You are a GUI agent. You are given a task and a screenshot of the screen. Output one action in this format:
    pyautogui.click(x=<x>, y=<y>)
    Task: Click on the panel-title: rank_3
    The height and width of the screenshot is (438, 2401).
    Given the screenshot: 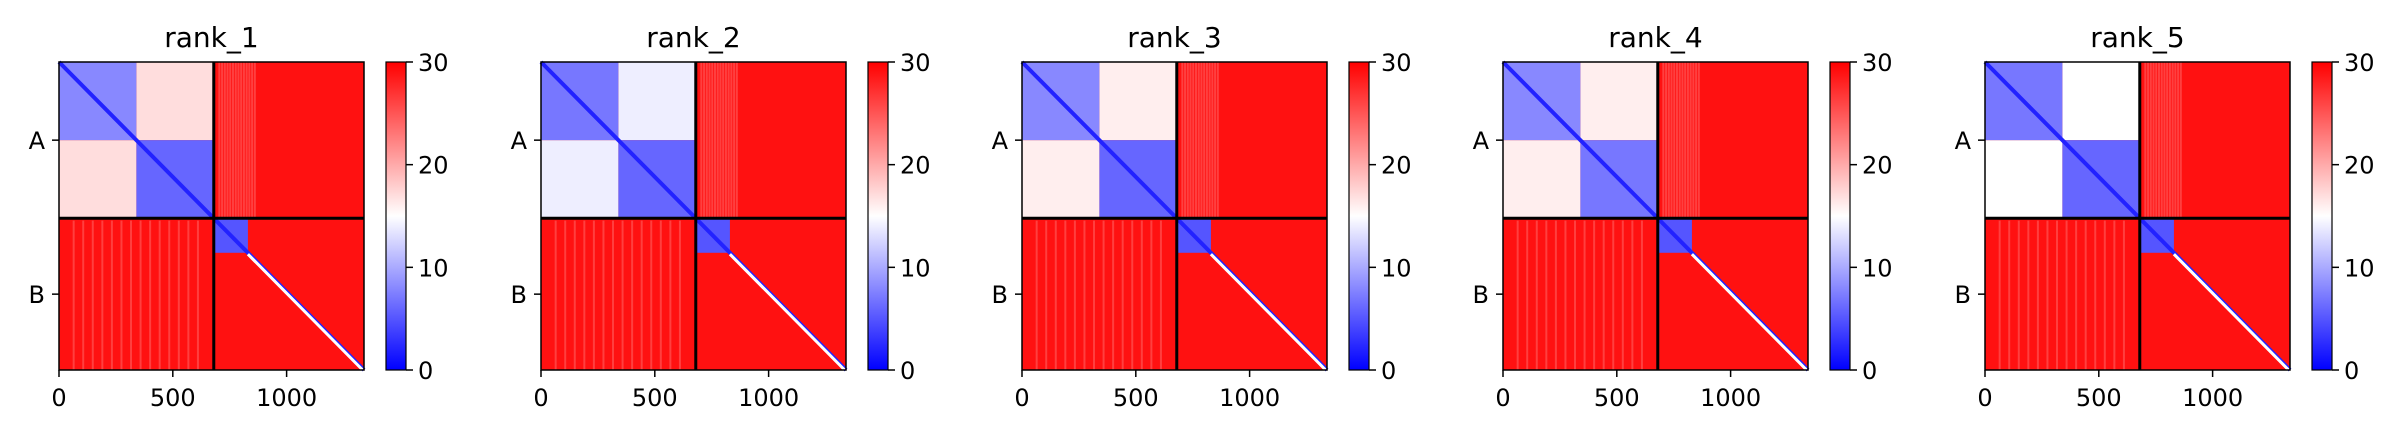 What is the action you would take?
    pyautogui.click(x=1174, y=37)
    